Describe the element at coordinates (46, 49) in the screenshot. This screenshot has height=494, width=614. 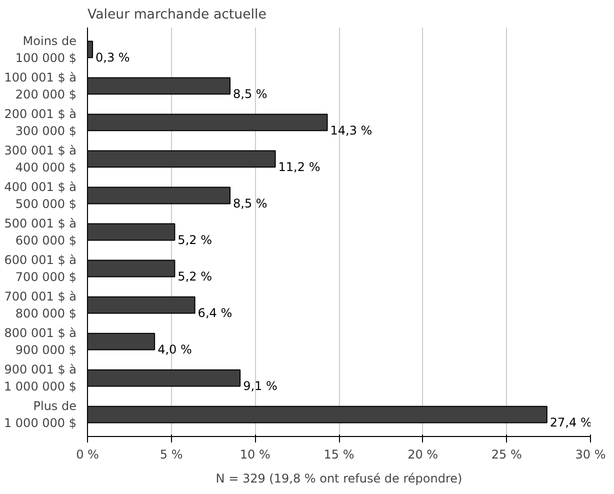
I see `y-tick-label: Moins de 100 000 $` at that location.